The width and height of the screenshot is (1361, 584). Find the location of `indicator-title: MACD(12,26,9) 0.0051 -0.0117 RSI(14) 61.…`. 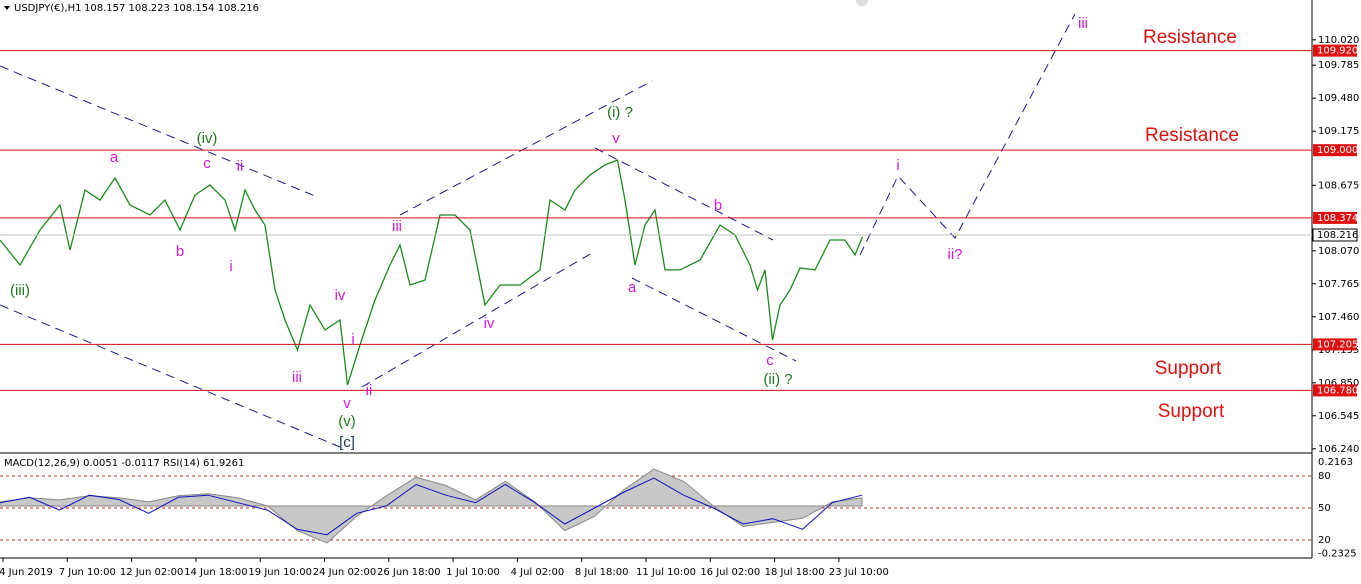

indicator-title: MACD(12,26,9) 0.0051 -0.0117 RSI(14) 61.… is located at coordinates (124, 463).